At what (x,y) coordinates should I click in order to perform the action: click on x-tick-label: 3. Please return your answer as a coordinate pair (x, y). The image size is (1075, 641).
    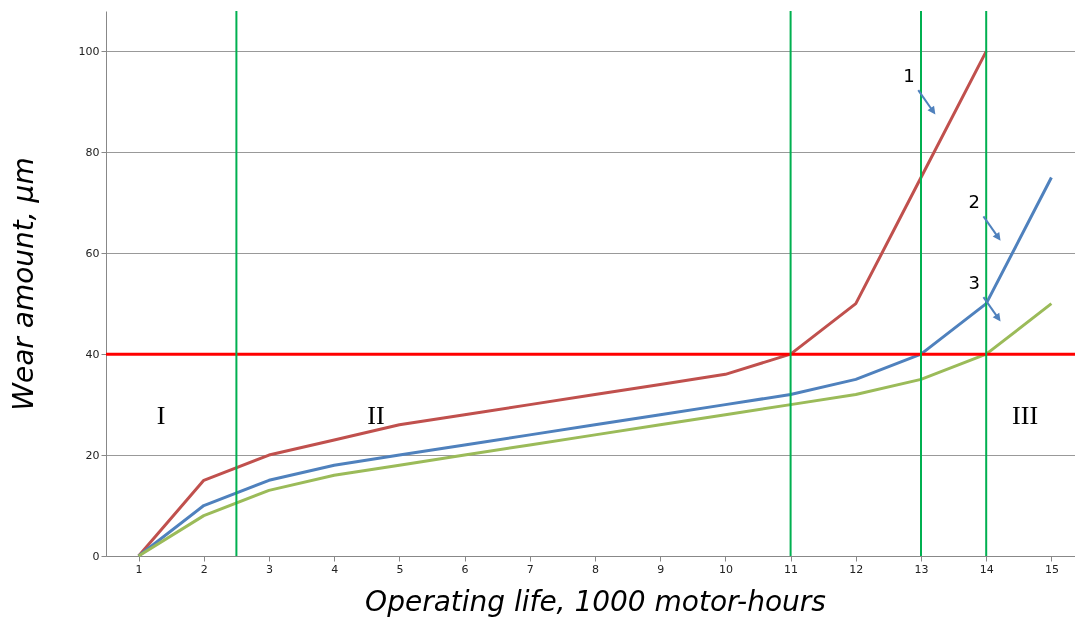
    Looking at the image, I should click on (269, 569).